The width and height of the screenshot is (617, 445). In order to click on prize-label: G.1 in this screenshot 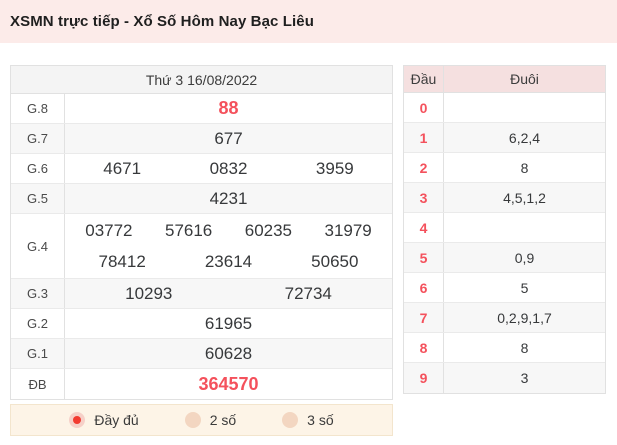, I will do `click(38, 353)`.